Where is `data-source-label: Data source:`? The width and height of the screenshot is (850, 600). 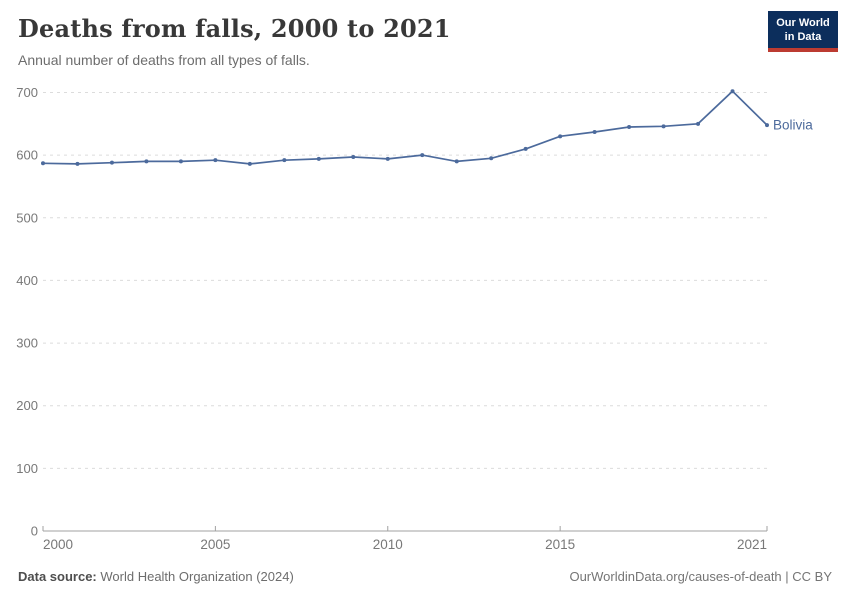 data-source-label: Data source: is located at coordinates (57, 576).